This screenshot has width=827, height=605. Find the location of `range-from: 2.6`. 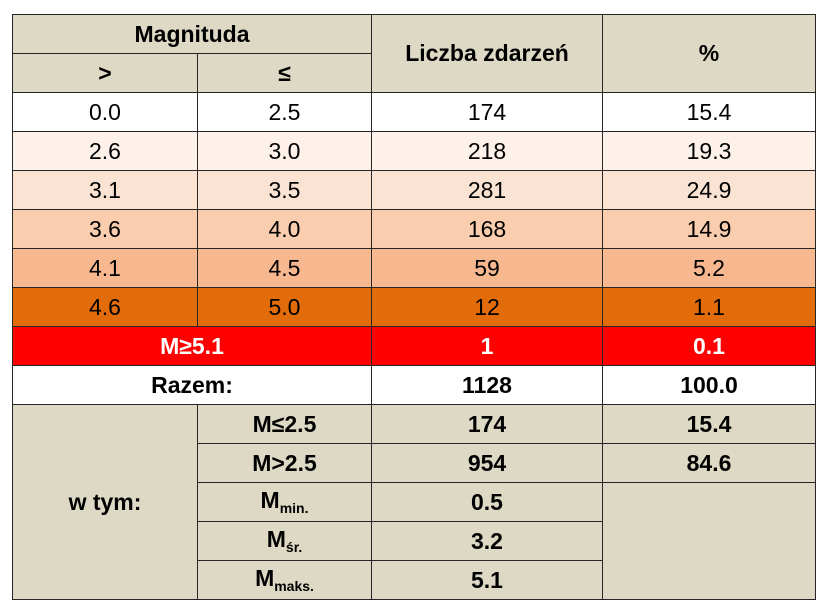

range-from: 2.6 is located at coordinates (105, 151).